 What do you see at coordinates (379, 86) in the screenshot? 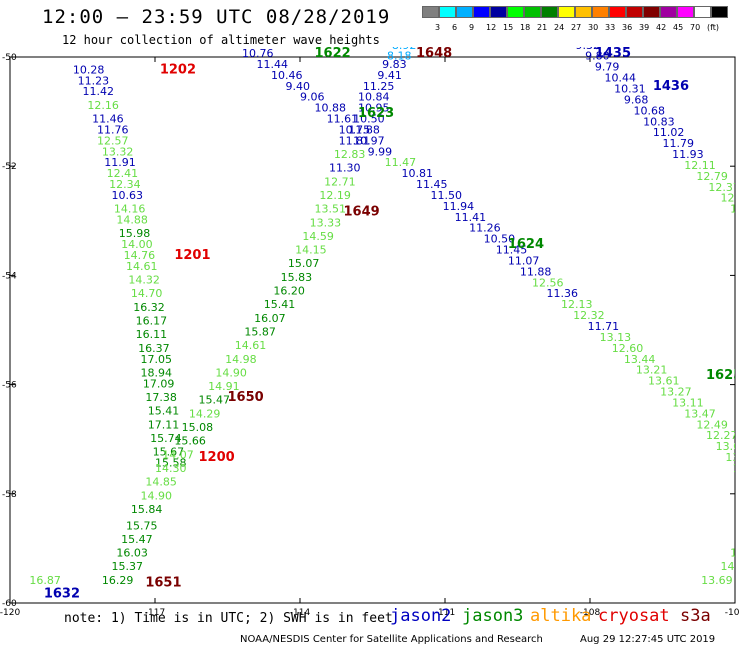
I see `wave-height-value: 11.25` at bounding box center [379, 86].